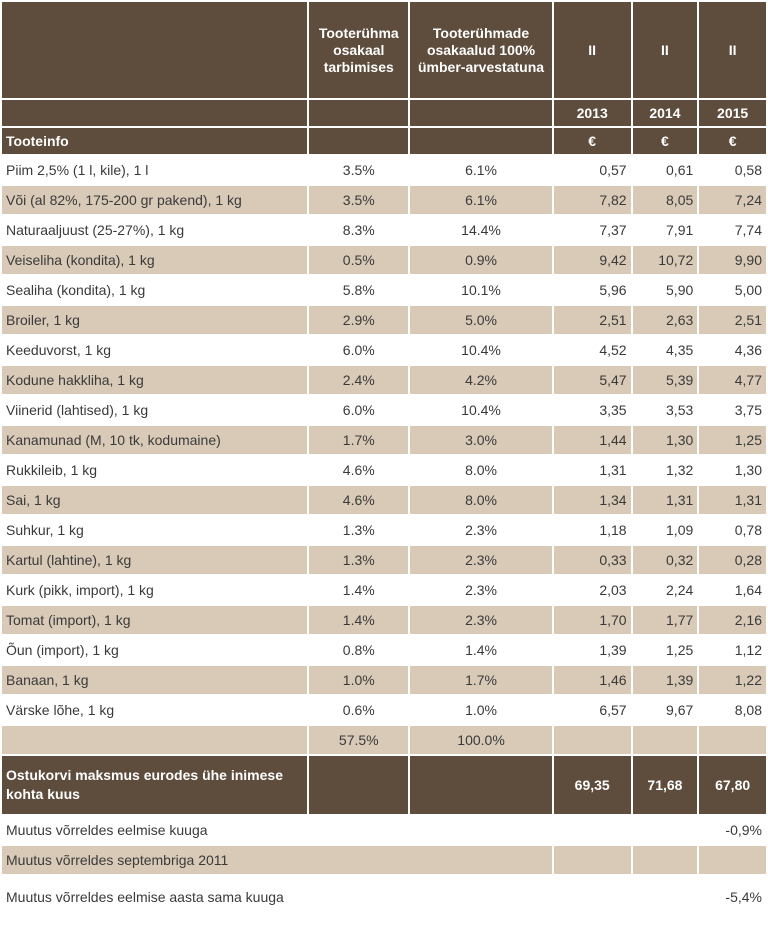  What do you see at coordinates (592, 290) in the screenshot?
I see `price-2013: 5,96` at bounding box center [592, 290].